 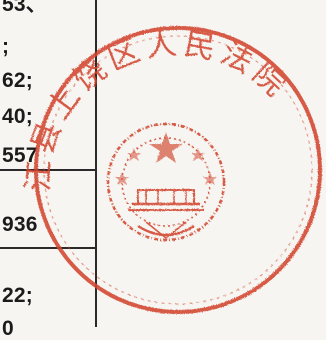 What do you see at coordinates (8, 328) in the screenshot?
I see `text-fragment: 0` at bounding box center [8, 328].